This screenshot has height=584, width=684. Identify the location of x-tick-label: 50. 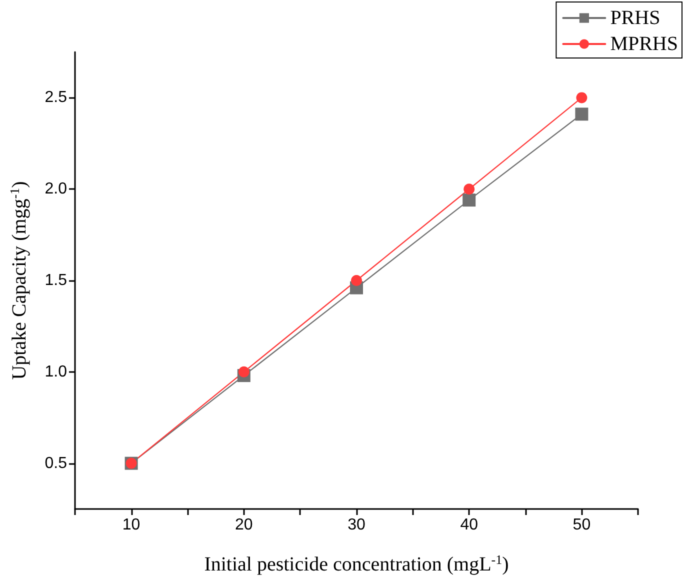
(581, 525).